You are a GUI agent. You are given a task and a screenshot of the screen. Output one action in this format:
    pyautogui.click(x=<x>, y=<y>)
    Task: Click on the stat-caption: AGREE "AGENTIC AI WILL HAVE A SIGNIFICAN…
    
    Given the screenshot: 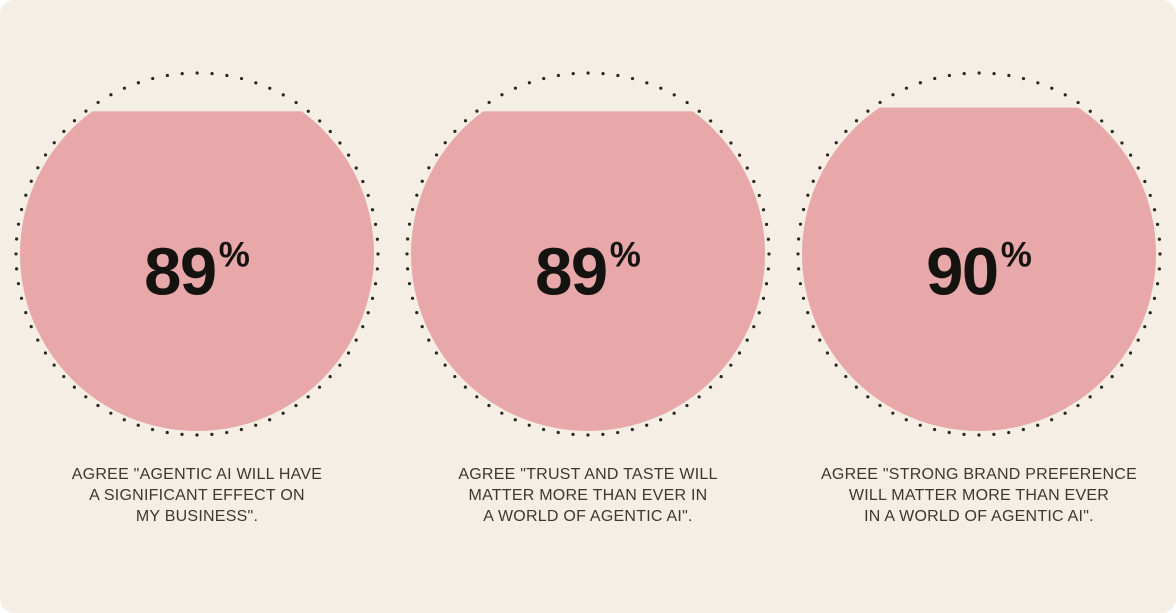 What is the action you would take?
    pyautogui.click(x=197, y=495)
    